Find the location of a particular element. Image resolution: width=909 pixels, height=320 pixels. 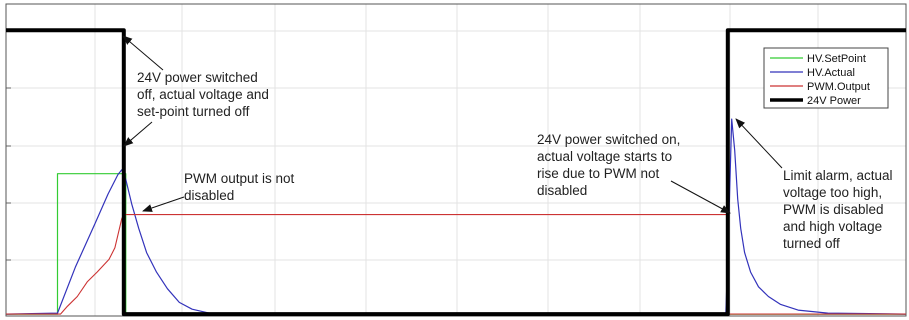

annotation-line: off, actual voltage and is located at coordinates (203, 94).